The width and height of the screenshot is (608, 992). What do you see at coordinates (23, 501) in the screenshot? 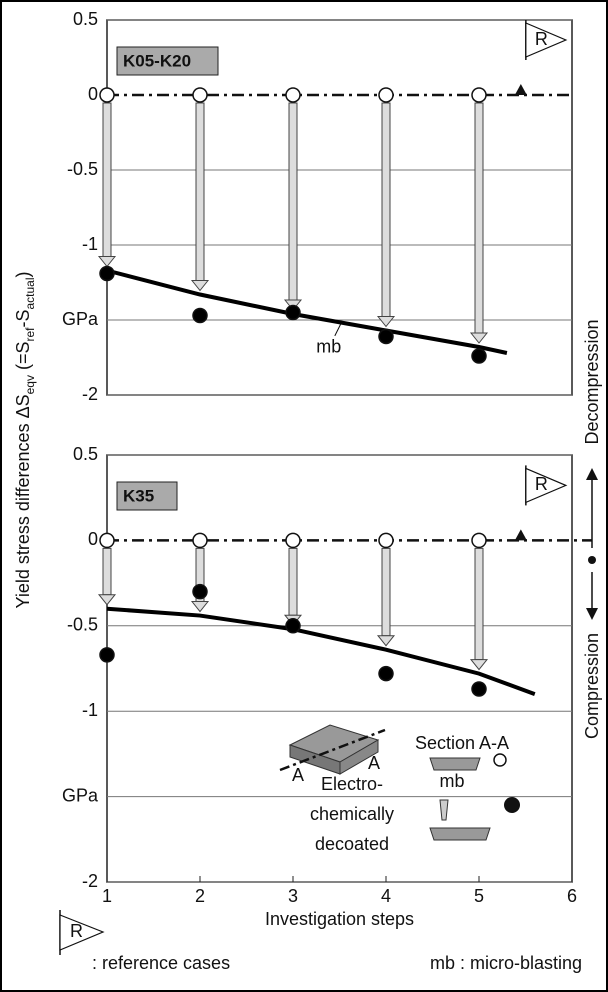
I see `y-label-part: Yield stress differences ΔS` at bounding box center [23, 501].